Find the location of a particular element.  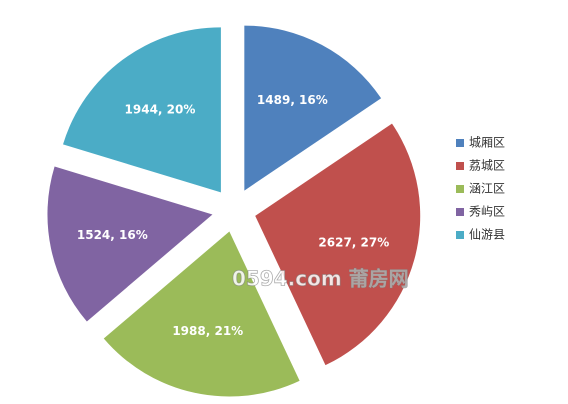

legend-label: 秀屿区 is located at coordinates (487, 212).